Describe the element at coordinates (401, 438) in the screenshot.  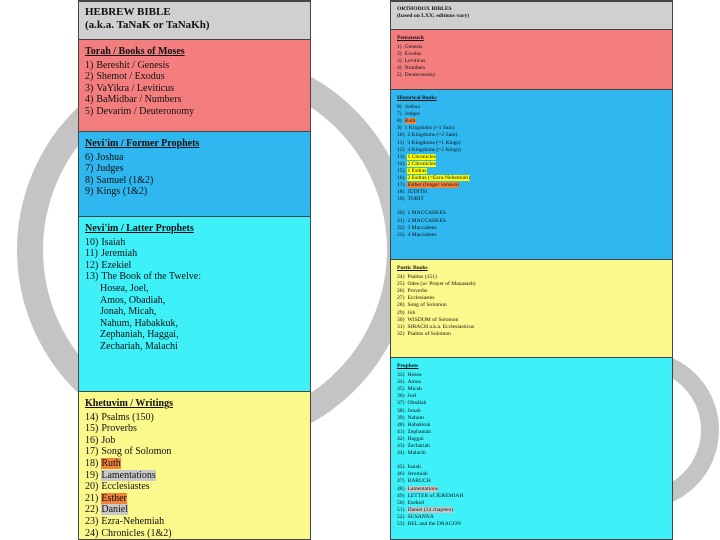
I see `book-number: 42)` at that location.